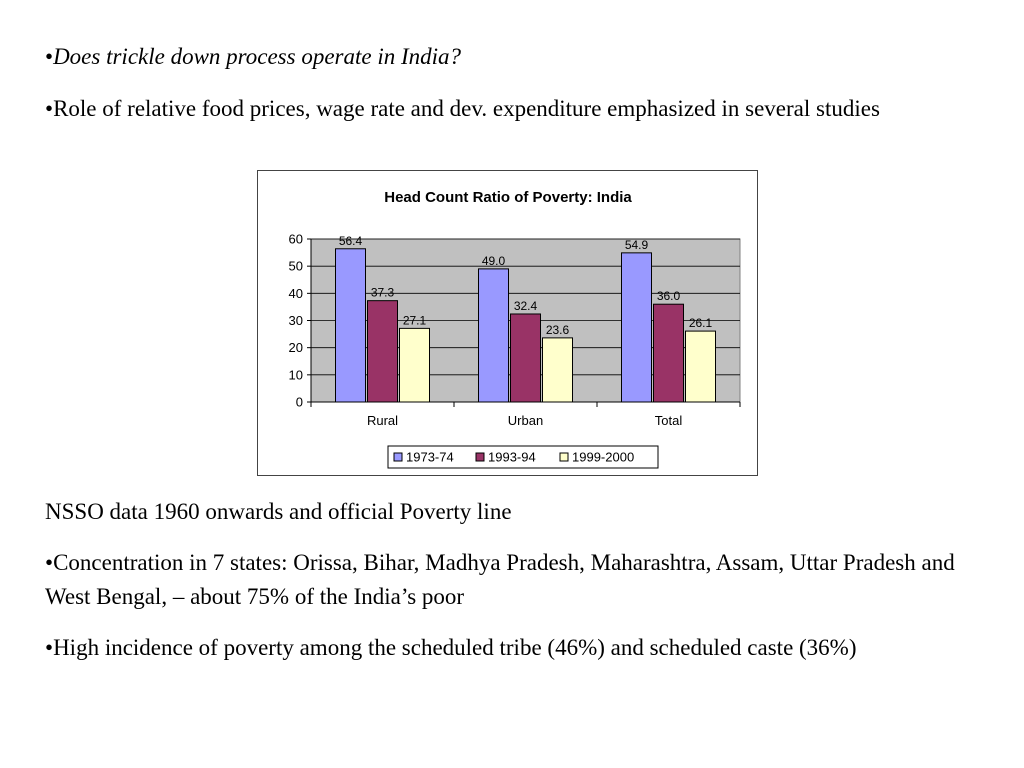 Image resolution: width=1024 pixels, height=768 pixels. I want to click on data-label: 23.6, so click(558, 330).